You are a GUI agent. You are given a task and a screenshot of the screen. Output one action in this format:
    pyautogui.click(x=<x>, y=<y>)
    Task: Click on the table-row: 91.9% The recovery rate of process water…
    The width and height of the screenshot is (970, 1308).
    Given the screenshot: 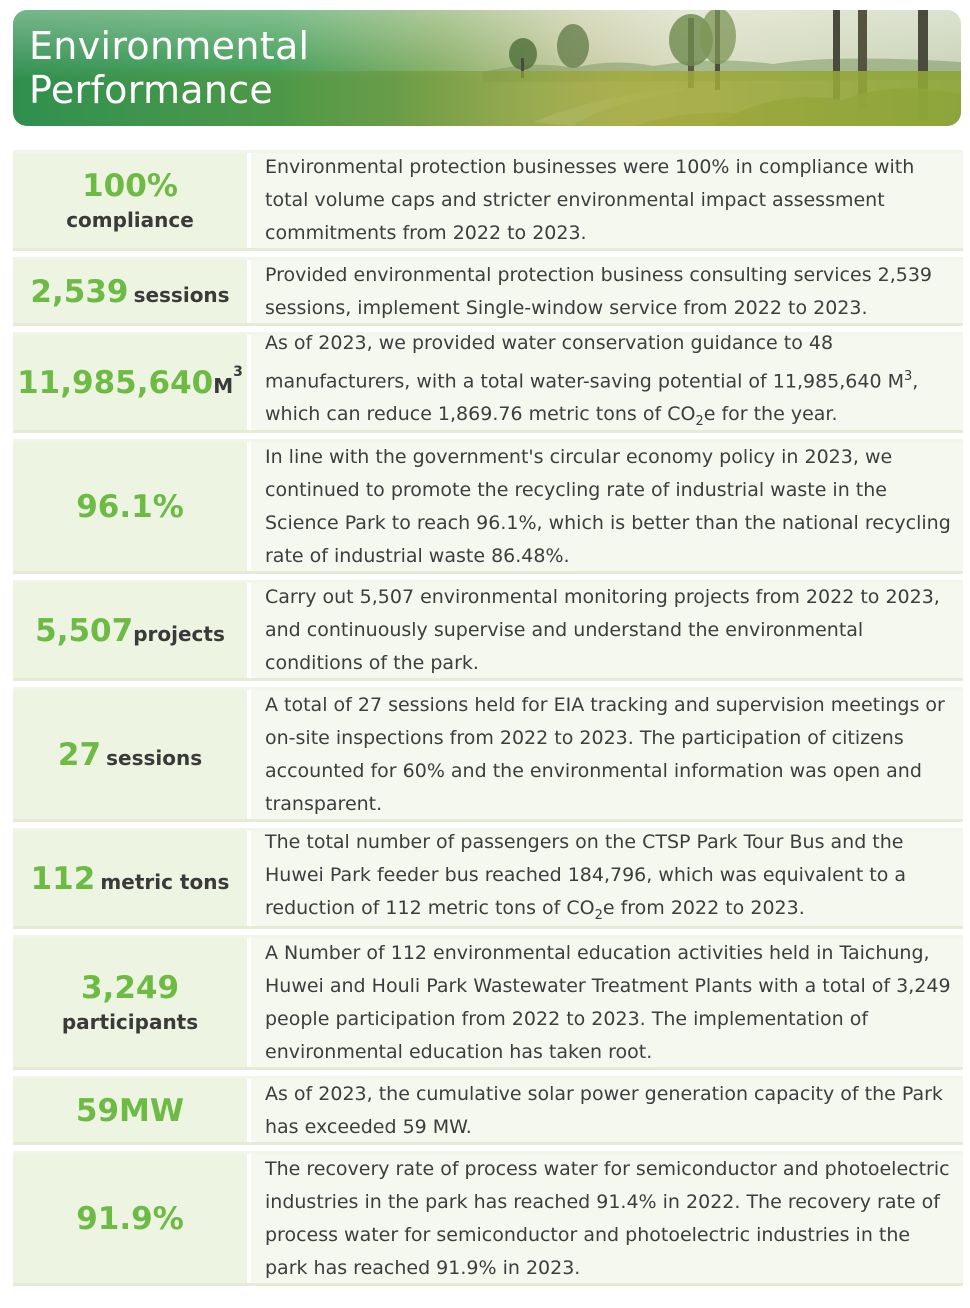 What is the action you would take?
    pyautogui.click(x=488, y=1218)
    